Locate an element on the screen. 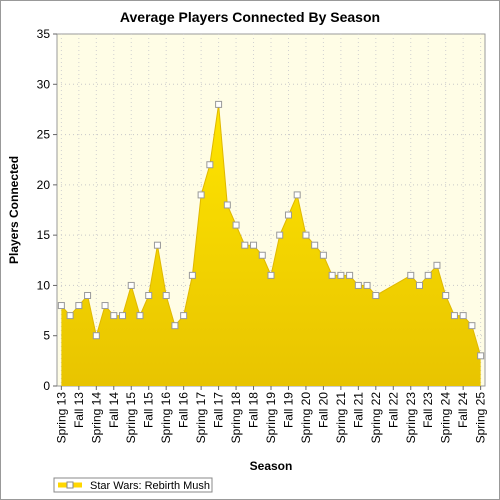 The height and width of the screenshot is (500, 500). x-tick-label: Spring 19 is located at coordinates (271, 418).